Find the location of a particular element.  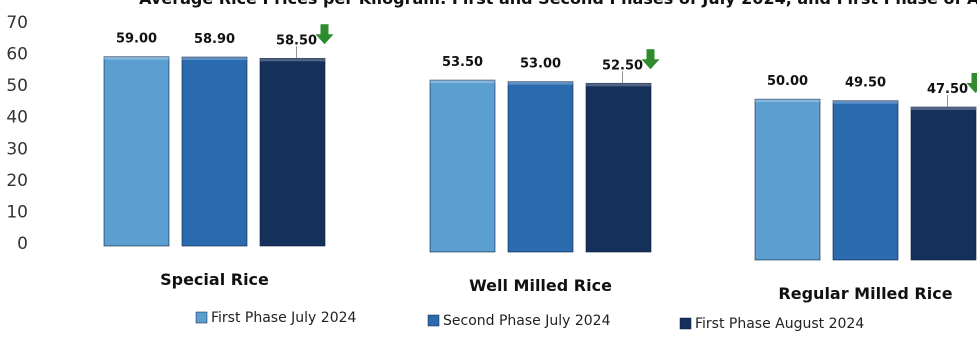

bar-special-rice-second-phase-july-2024 is located at coordinates (214, 151).